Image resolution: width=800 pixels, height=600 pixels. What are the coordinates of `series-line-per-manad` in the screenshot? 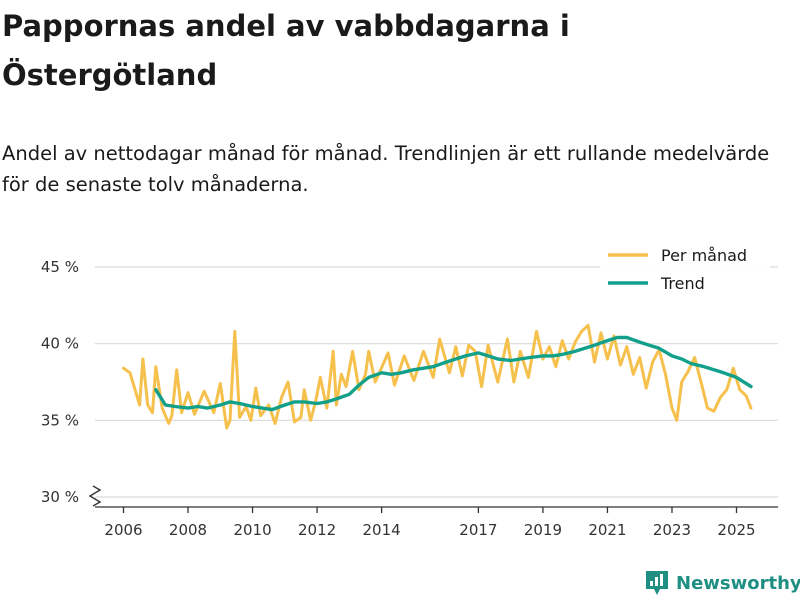 It's located at (437, 376).